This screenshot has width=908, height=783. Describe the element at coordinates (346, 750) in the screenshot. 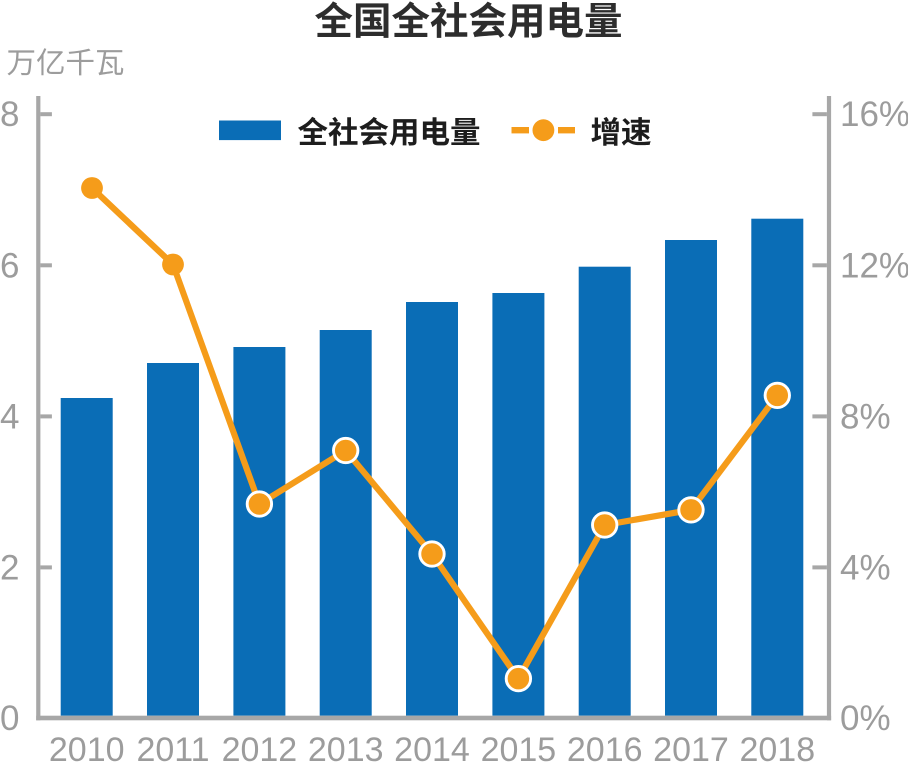

I see `svg-text: 2013` at that location.